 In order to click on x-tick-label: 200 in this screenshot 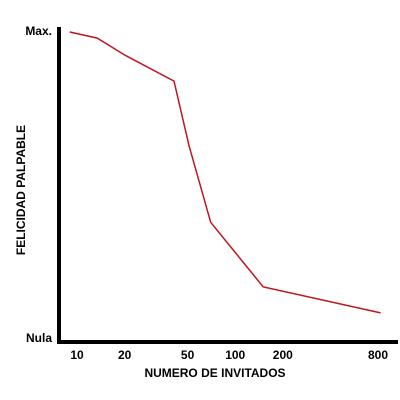, I will do `click(283, 355)`.